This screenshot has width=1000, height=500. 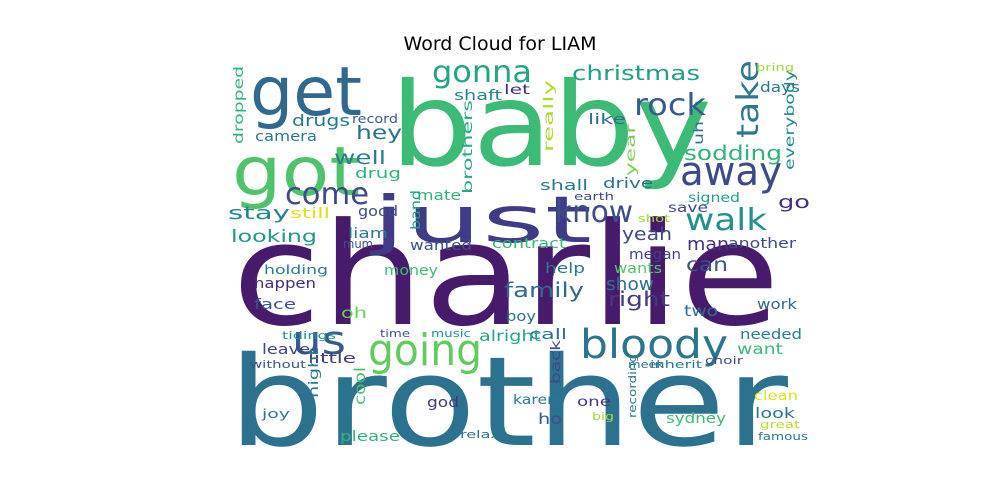 I want to click on word-alright: alright, so click(x=510, y=336).